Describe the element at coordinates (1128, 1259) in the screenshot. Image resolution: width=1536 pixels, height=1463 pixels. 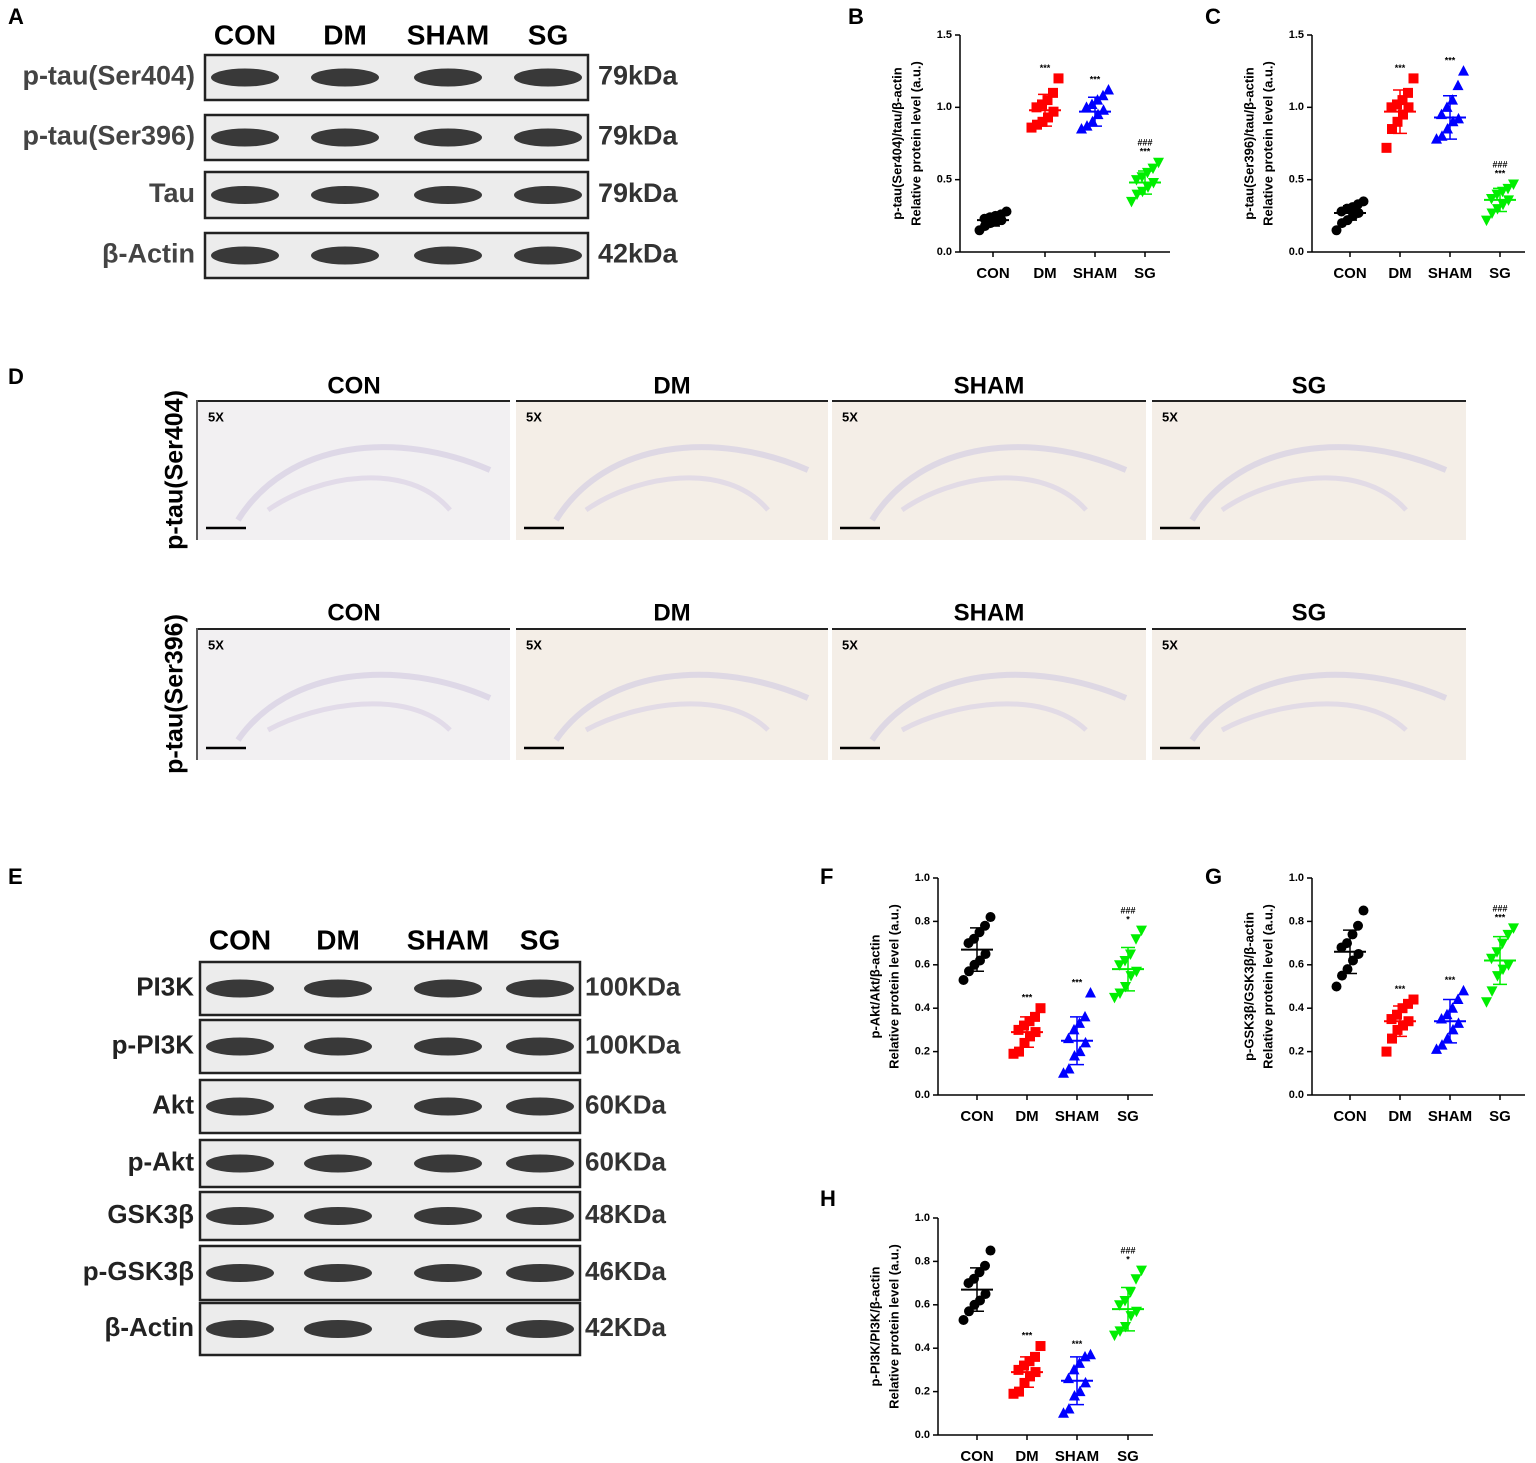
I see `significance-label: *` at that location.